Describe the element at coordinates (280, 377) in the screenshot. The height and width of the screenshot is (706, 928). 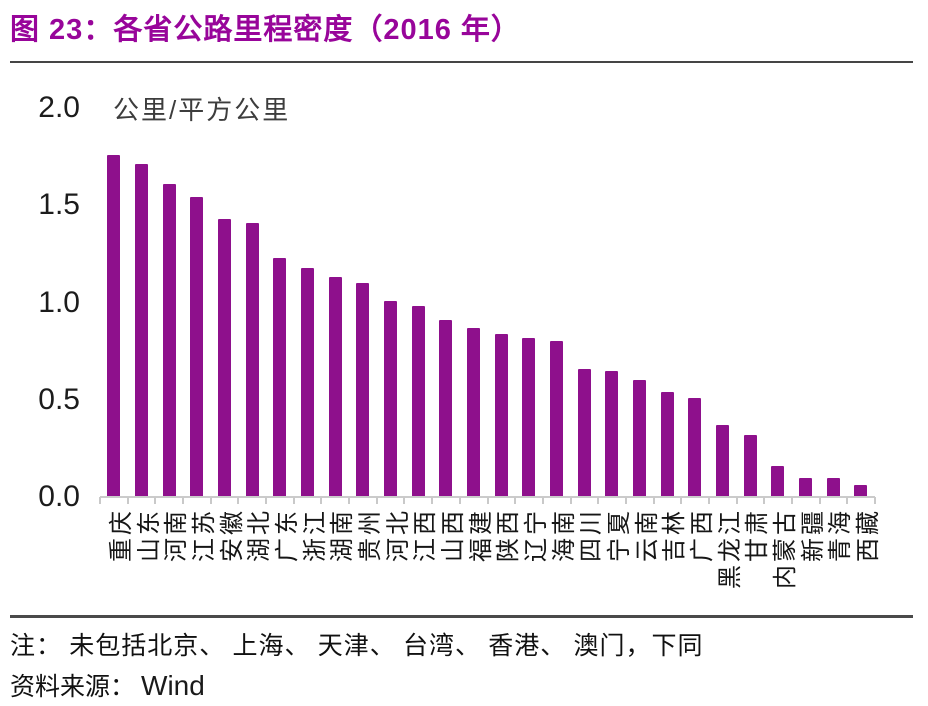
I see `bar-广东` at that location.